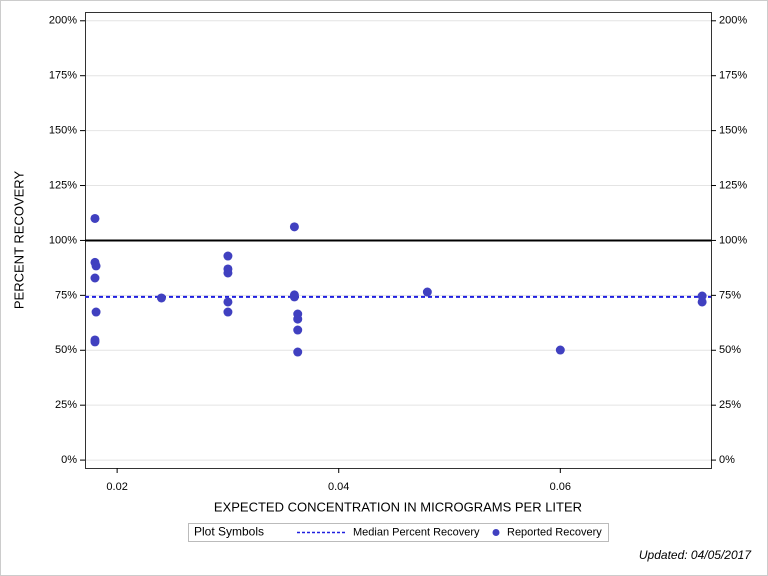 This screenshot has height=576, width=768. What do you see at coordinates (730, 350) in the screenshot?
I see `y2-tick-label: 50%` at bounding box center [730, 350].